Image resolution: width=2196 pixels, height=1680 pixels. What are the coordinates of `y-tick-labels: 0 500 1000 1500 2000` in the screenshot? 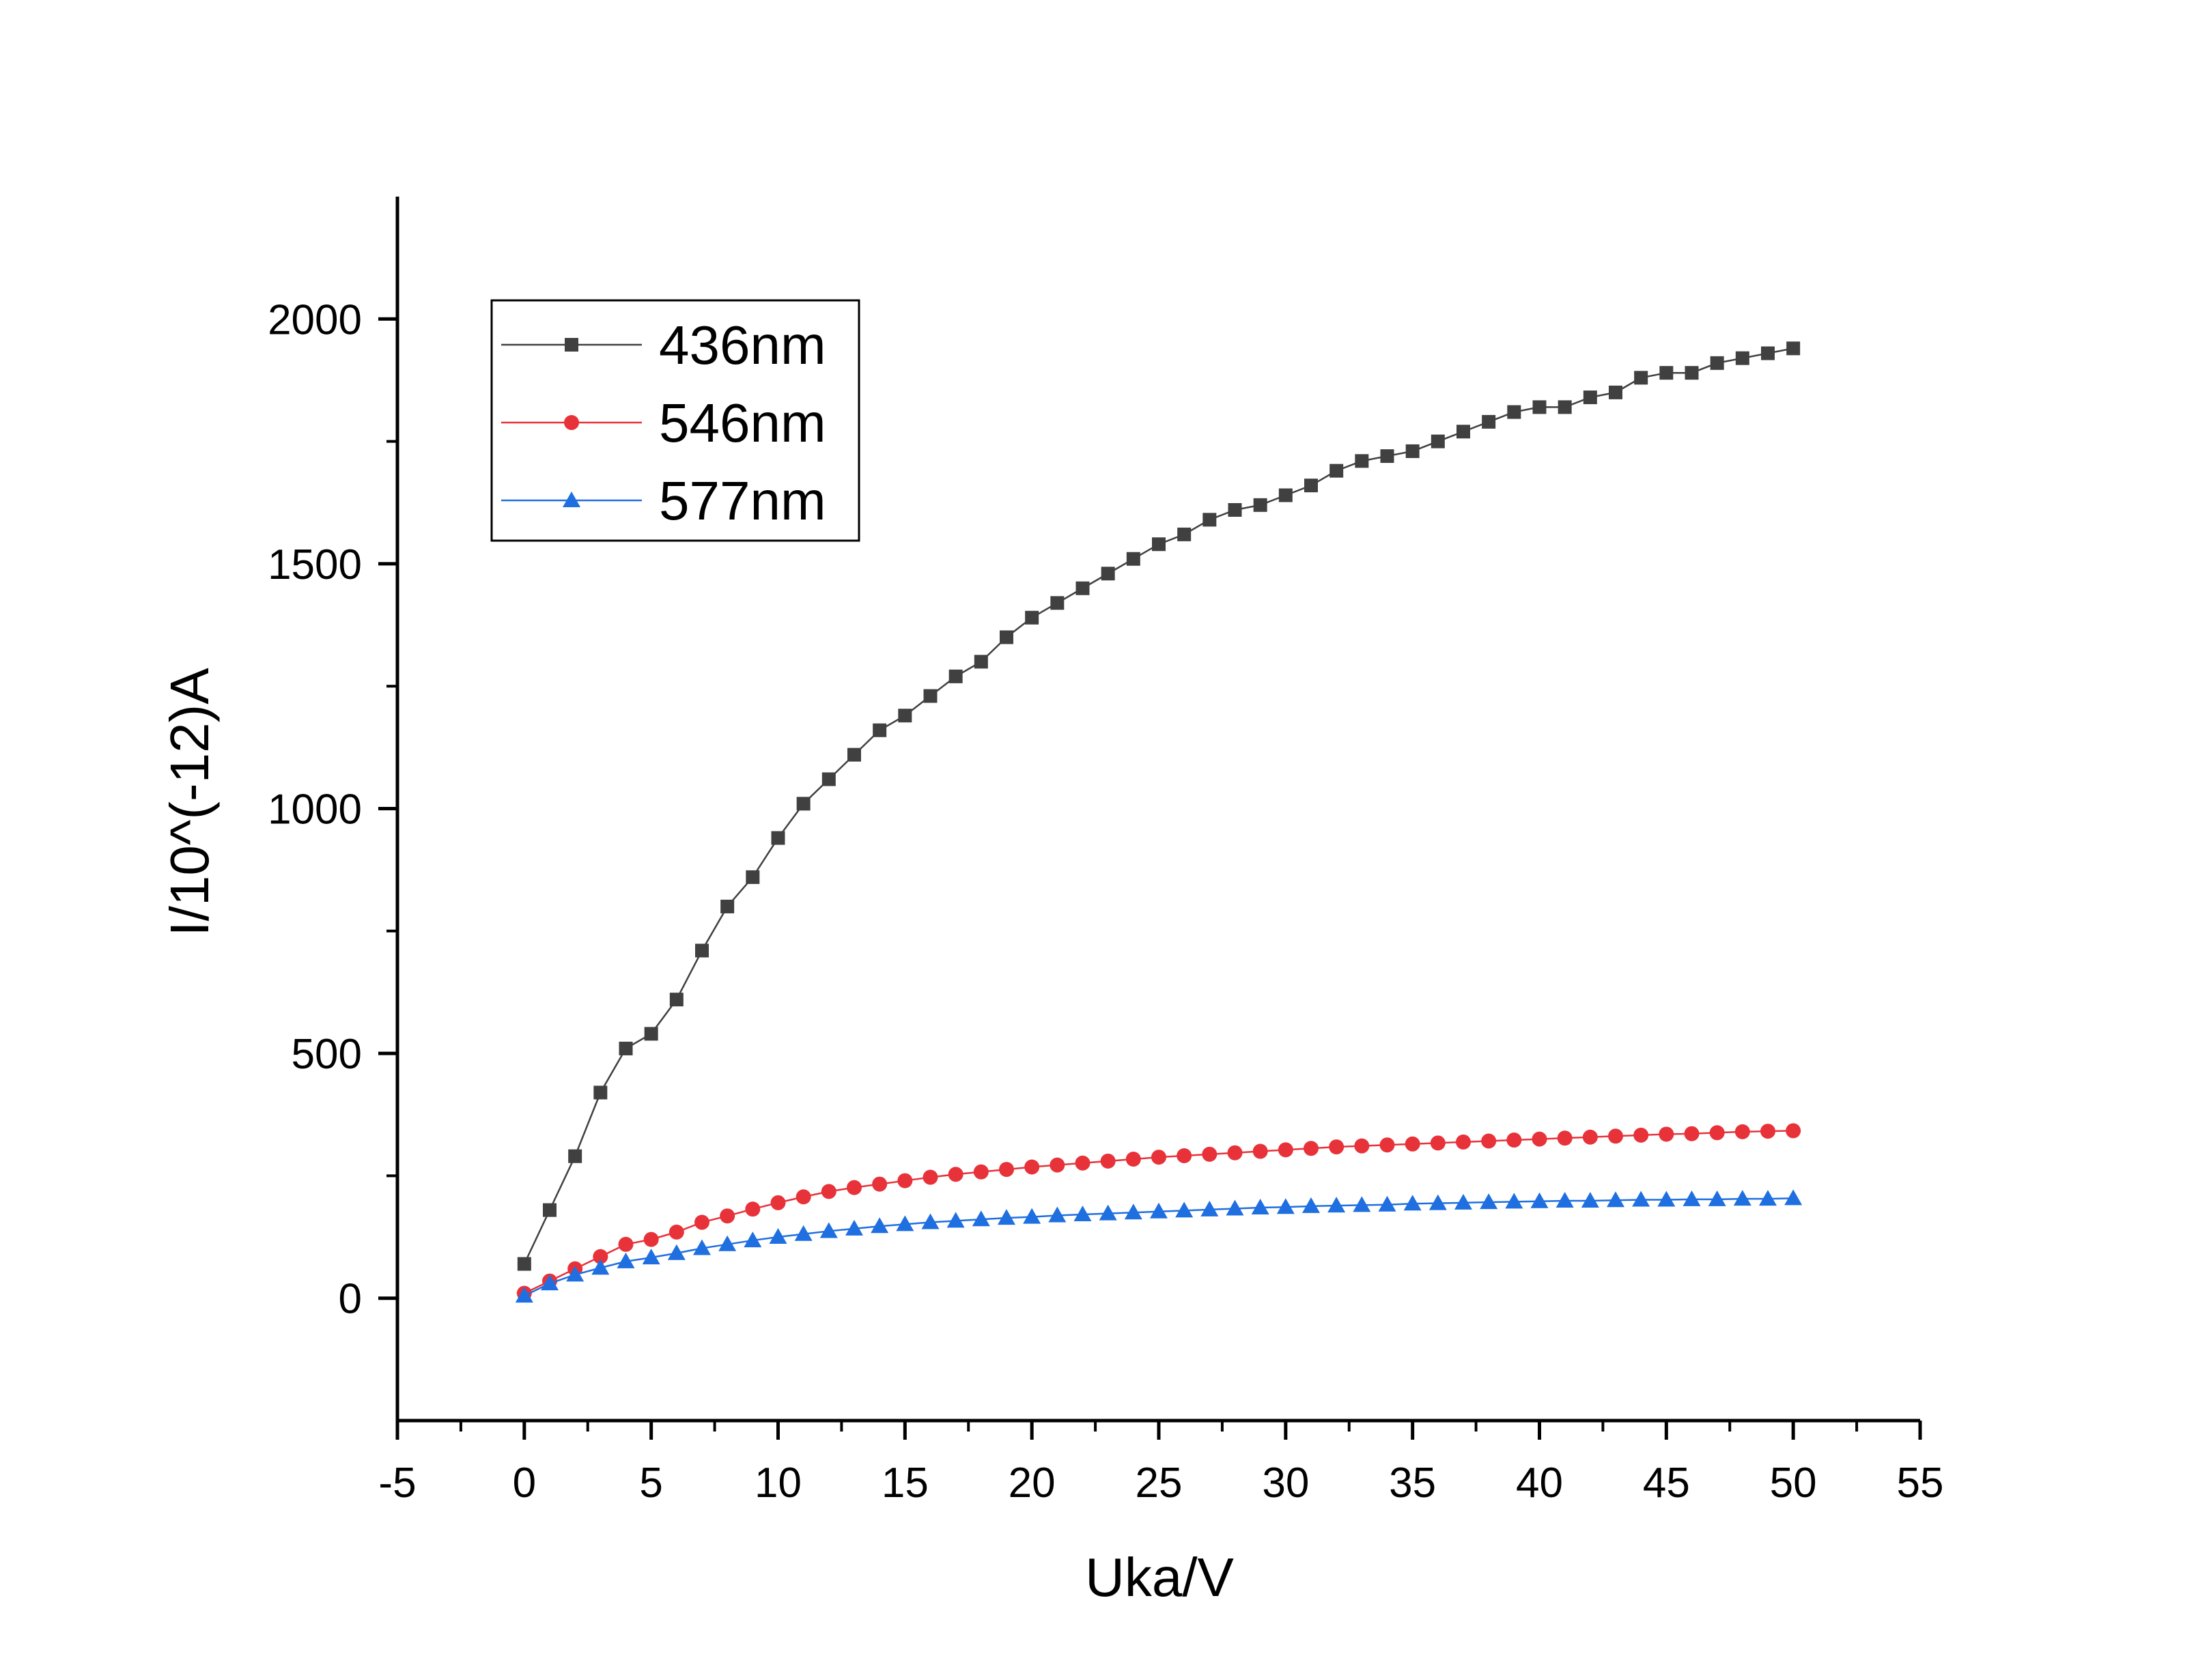 It's located at (315, 809).